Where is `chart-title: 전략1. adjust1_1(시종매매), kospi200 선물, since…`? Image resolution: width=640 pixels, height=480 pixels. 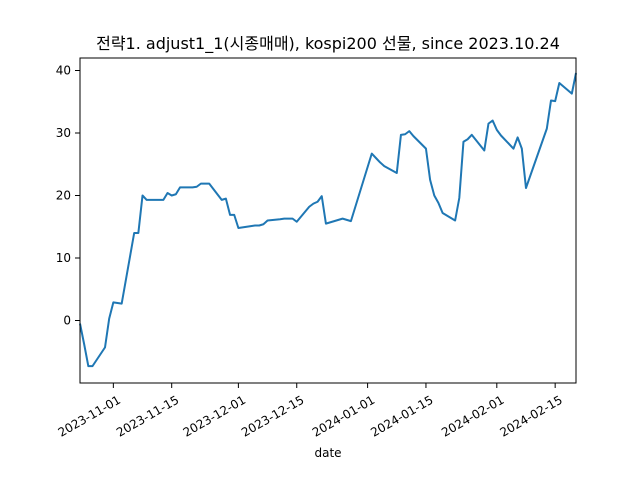
chart-title: 전략1. adjust1_1(시종매매), kospi200 선물, since… is located at coordinates (328, 44).